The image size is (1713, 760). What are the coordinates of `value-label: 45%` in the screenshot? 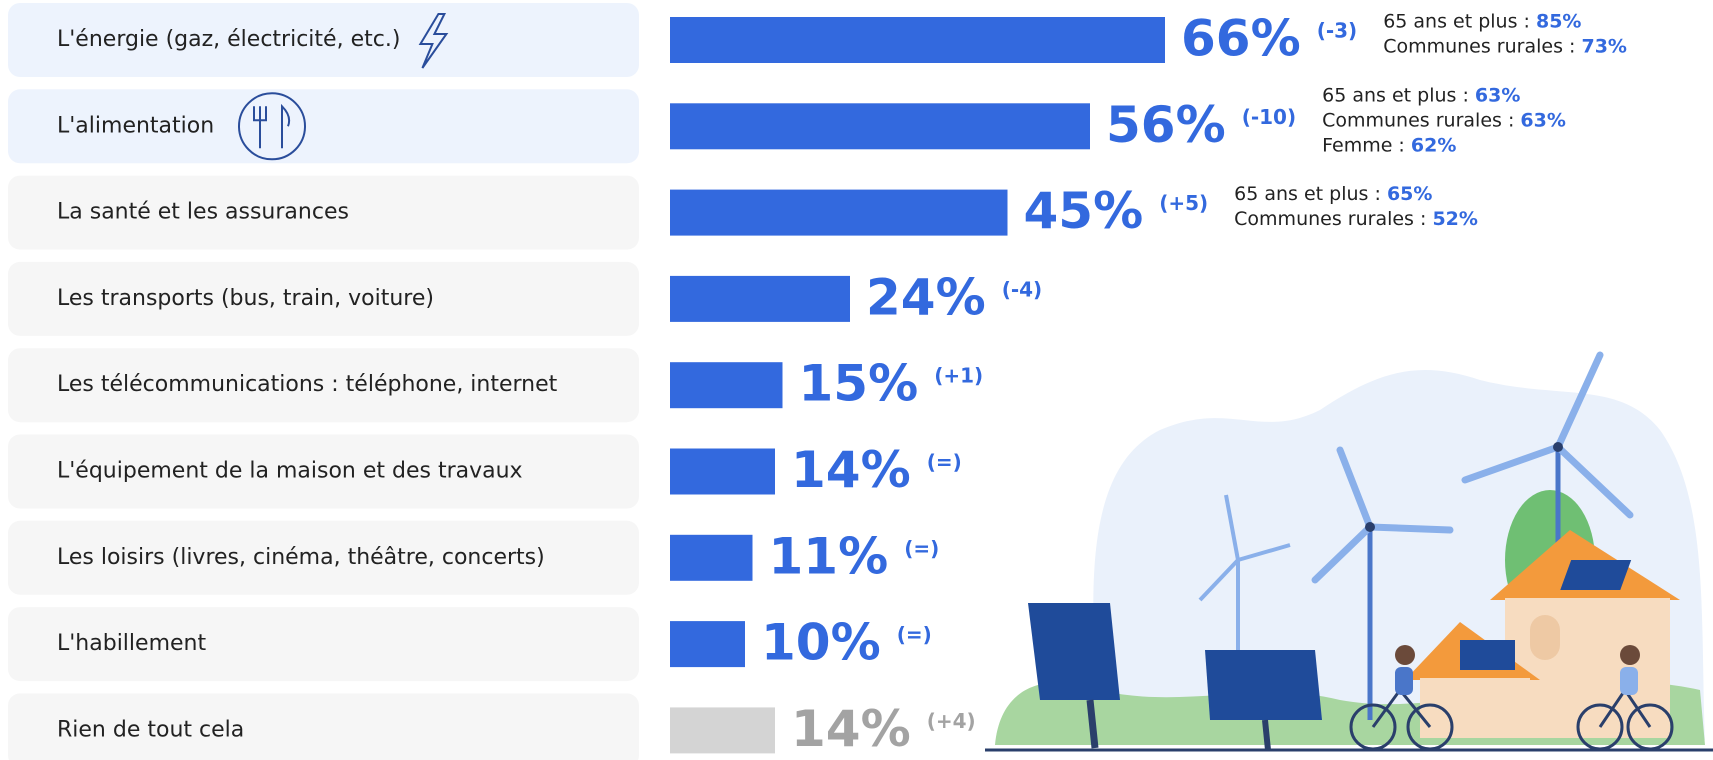 It's located at (1084, 211).